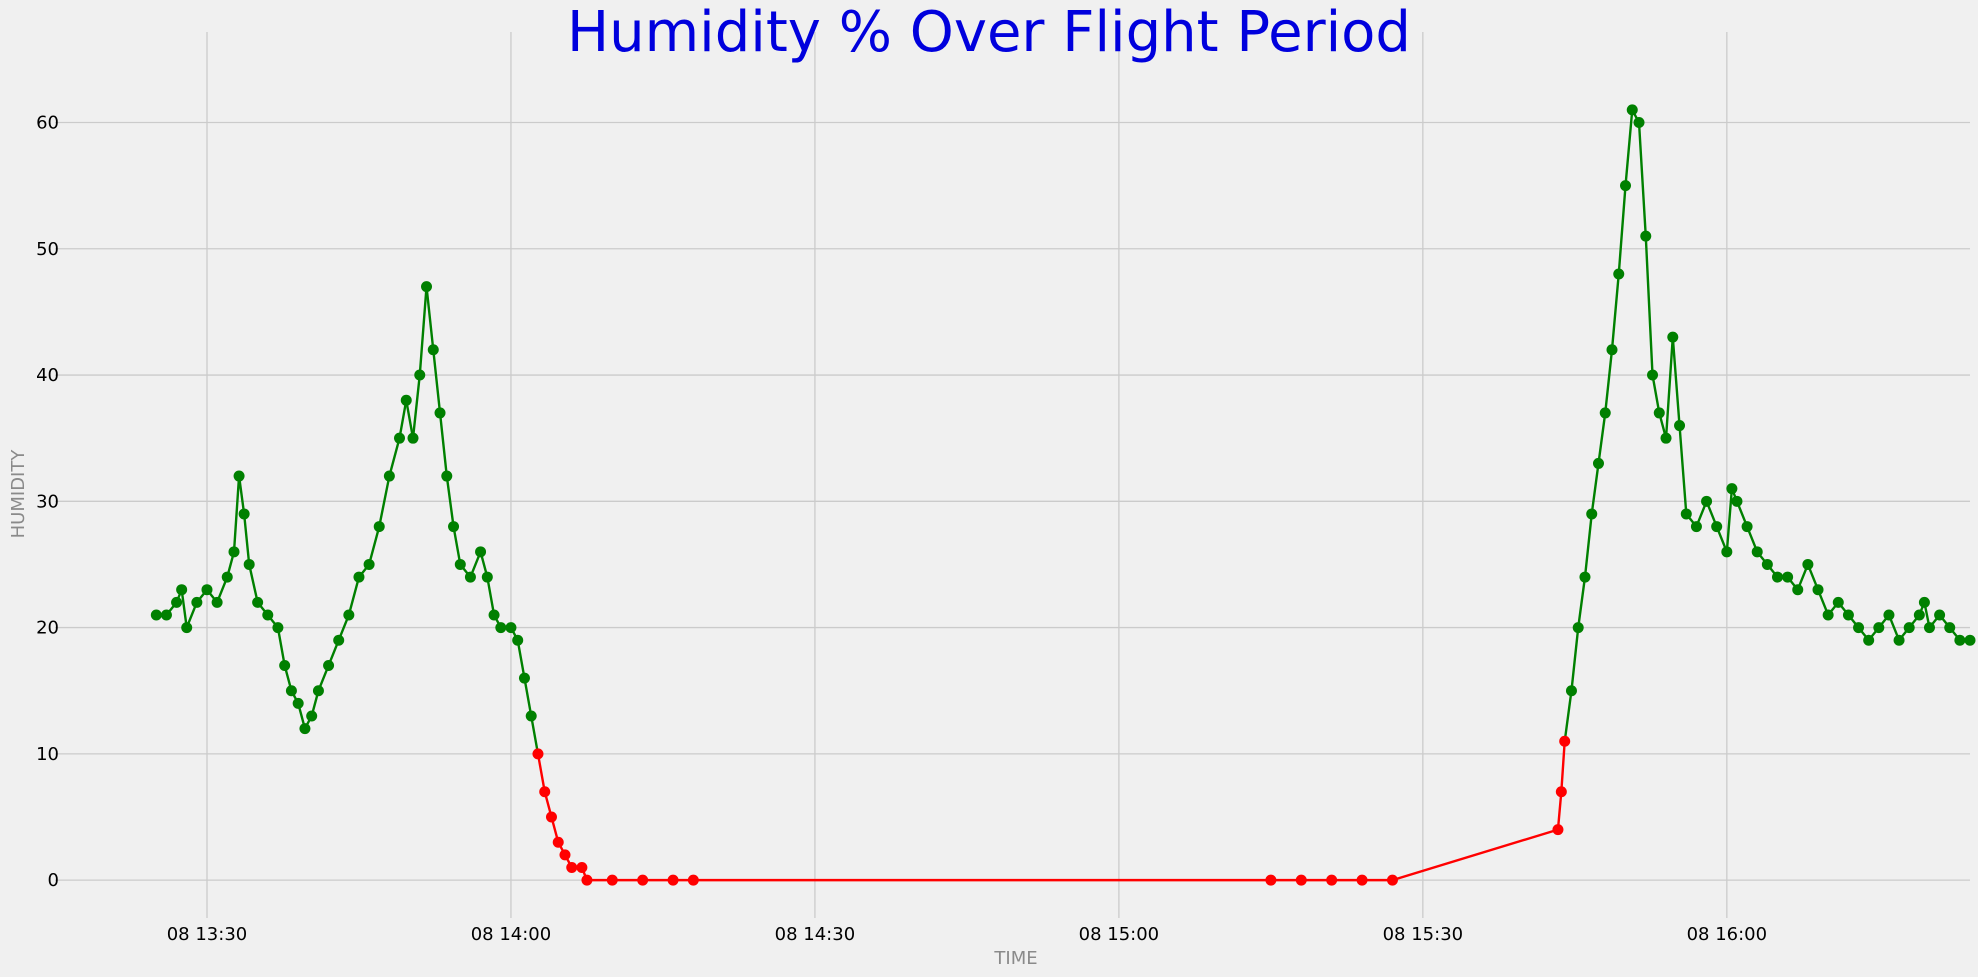 This screenshot has height=977, width=1978. I want to click on y-tick-labels: 0 10 20 30 40 50 60, so click(47, 502).